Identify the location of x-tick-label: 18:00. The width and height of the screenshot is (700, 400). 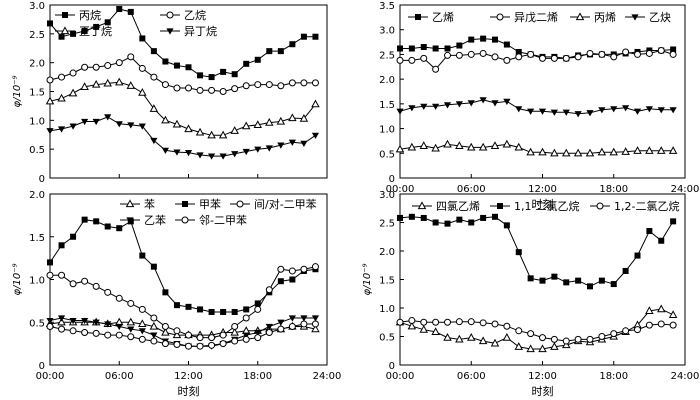
(613, 189).